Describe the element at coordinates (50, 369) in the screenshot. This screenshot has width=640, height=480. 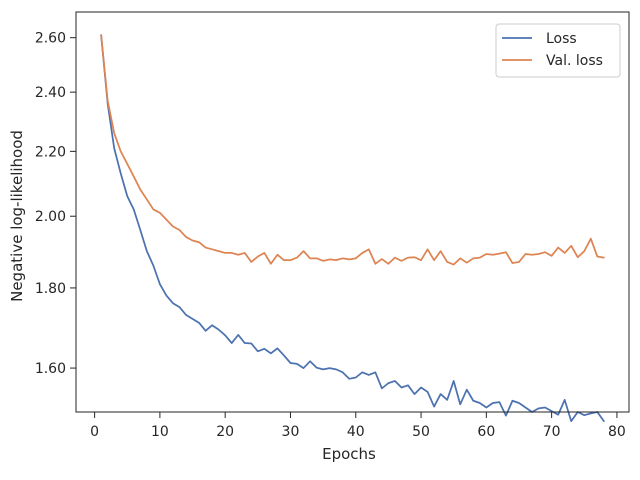
I see `y-tick-label: 1.60` at that location.